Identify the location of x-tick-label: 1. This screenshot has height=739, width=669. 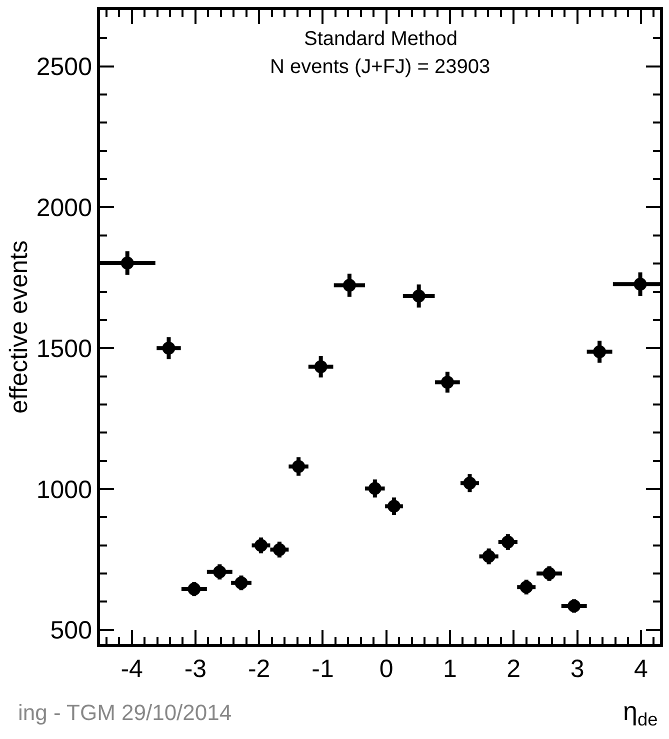
(450, 669).